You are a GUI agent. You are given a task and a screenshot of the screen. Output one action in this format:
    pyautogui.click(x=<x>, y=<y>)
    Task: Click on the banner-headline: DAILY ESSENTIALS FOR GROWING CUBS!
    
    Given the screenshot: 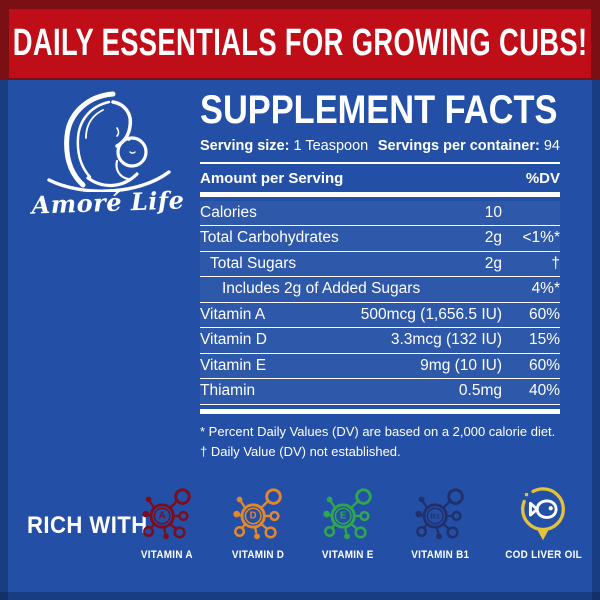 What is the action you would take?
    pyautogui.click(x=300, y=43)
    